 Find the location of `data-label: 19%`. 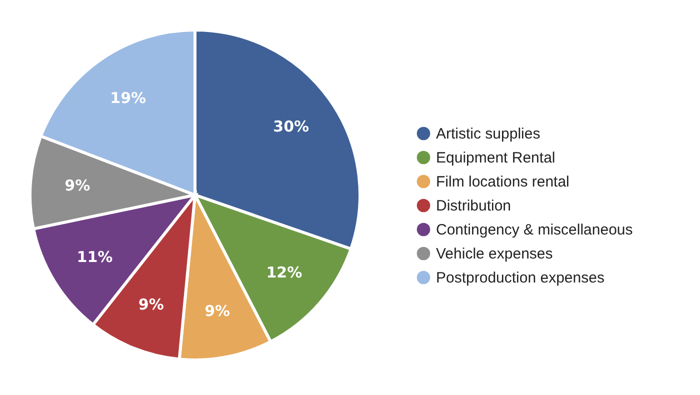

data-label: 19% is located at coordinates (128, 97).